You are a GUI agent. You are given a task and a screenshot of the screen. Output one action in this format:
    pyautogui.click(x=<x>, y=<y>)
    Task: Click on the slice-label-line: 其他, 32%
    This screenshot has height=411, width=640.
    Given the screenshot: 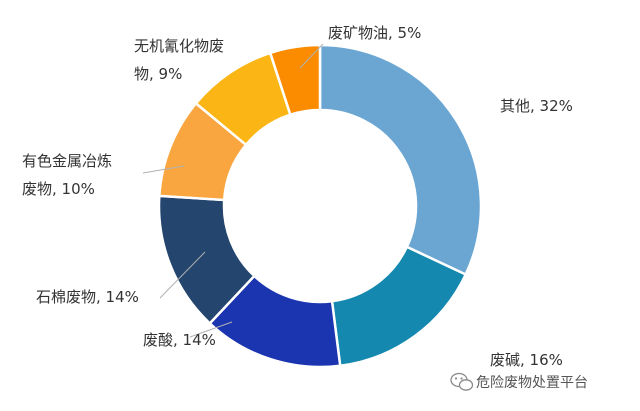 What is the action you would take?
    pyautogui.click(x=536, y=106)
    